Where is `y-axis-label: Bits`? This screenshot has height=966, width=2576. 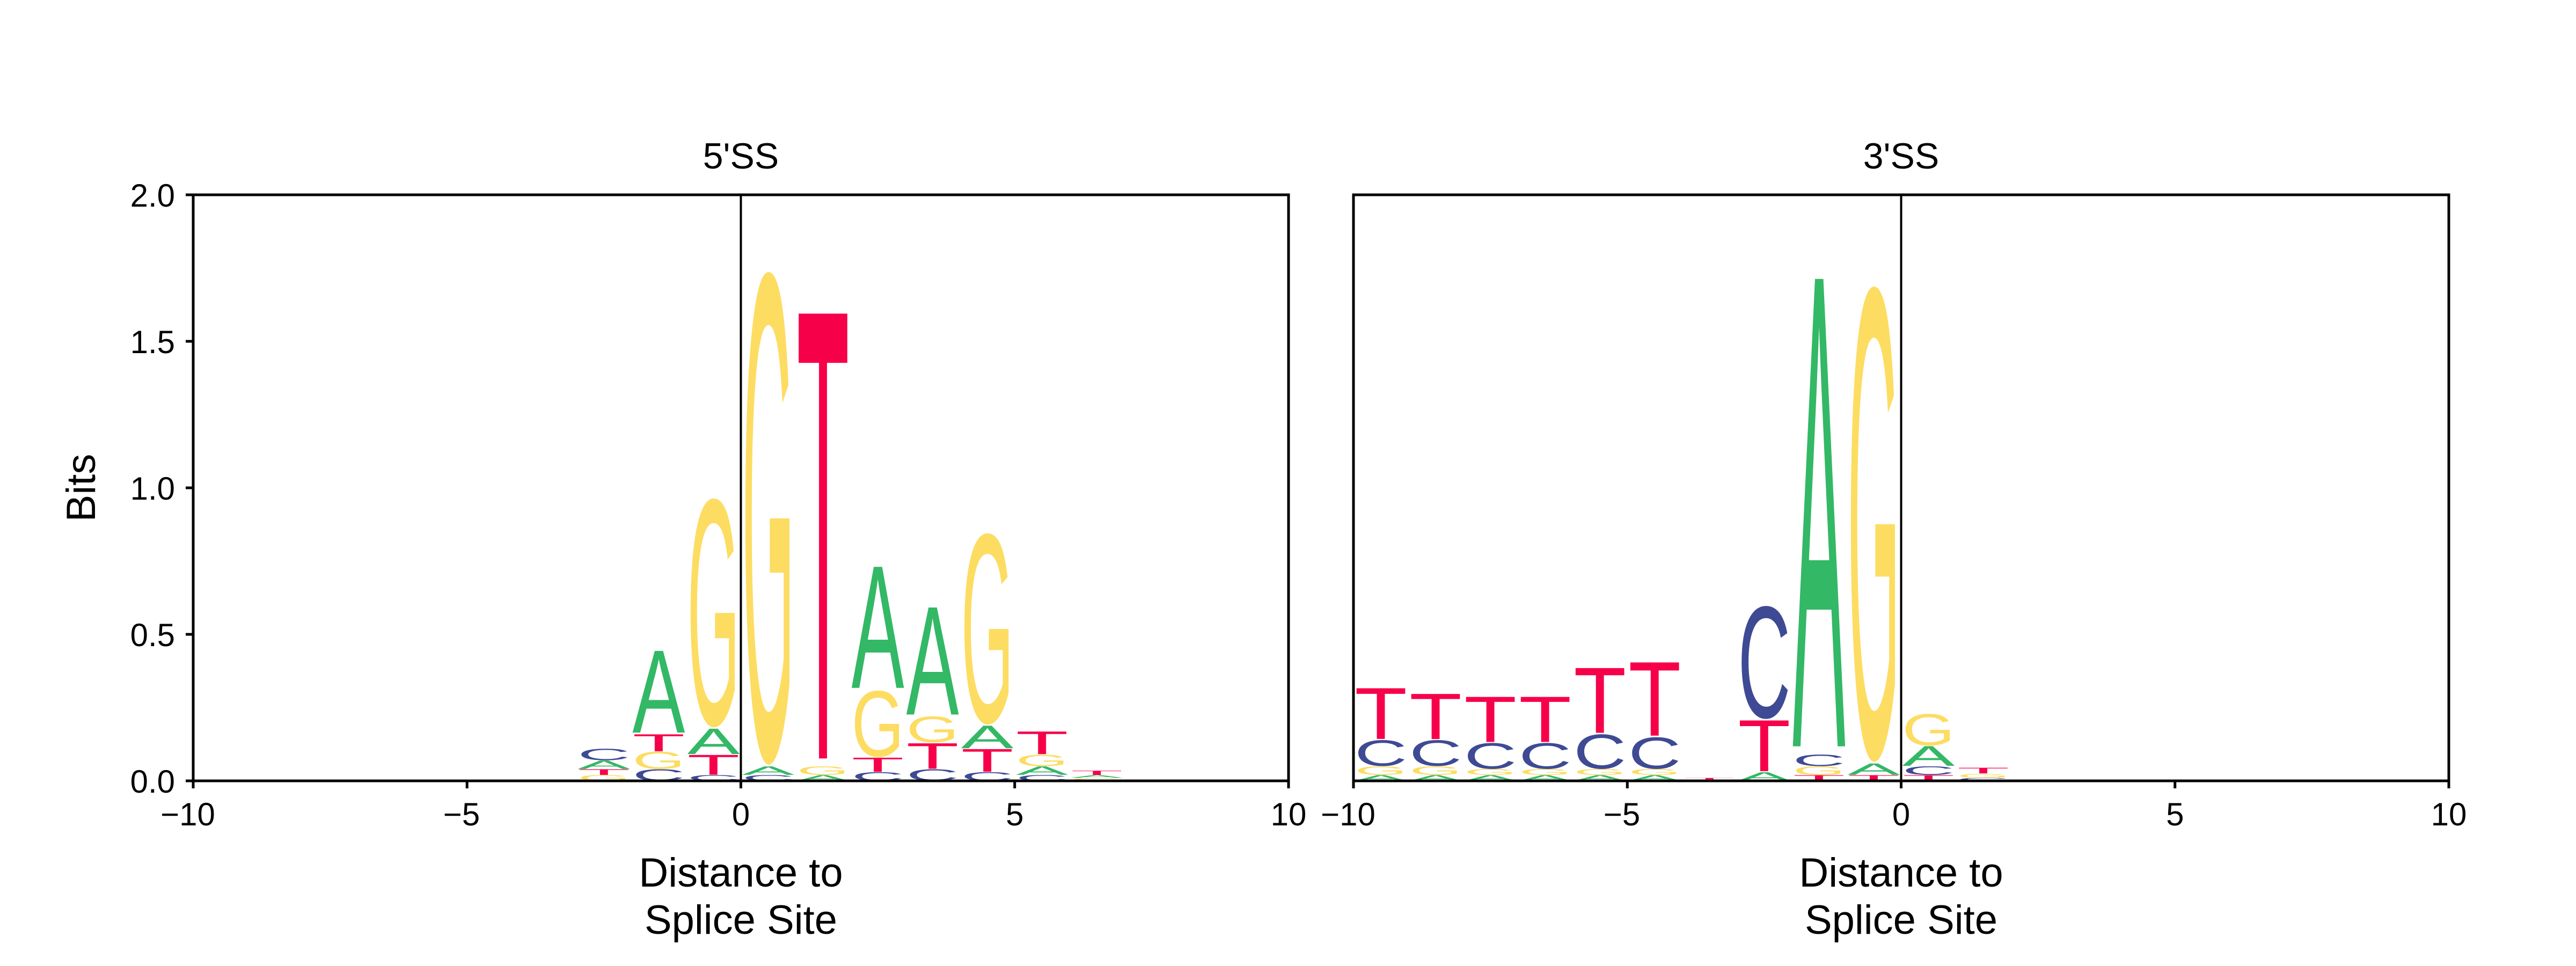
y-axis-label: Bits is located at coordinates (81, 488).